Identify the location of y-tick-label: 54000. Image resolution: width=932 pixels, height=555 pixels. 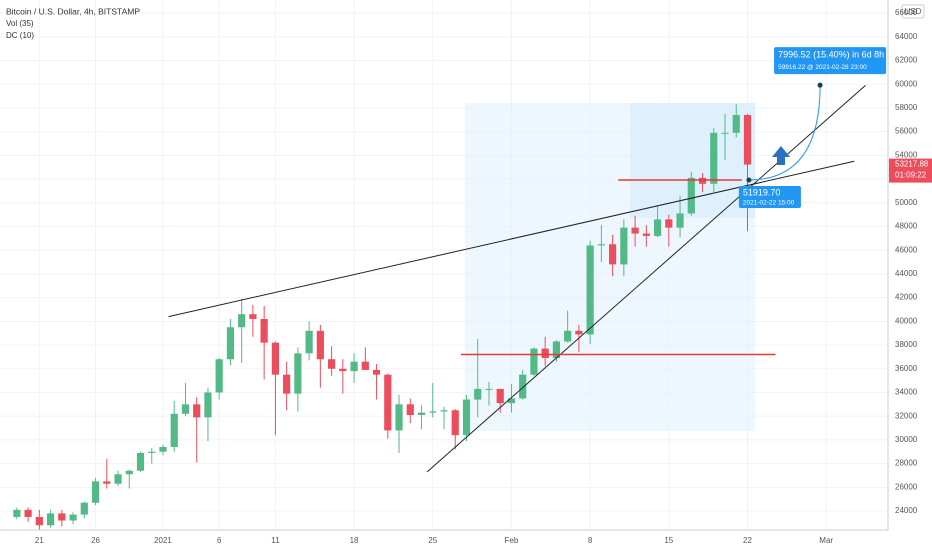
(906, 154).